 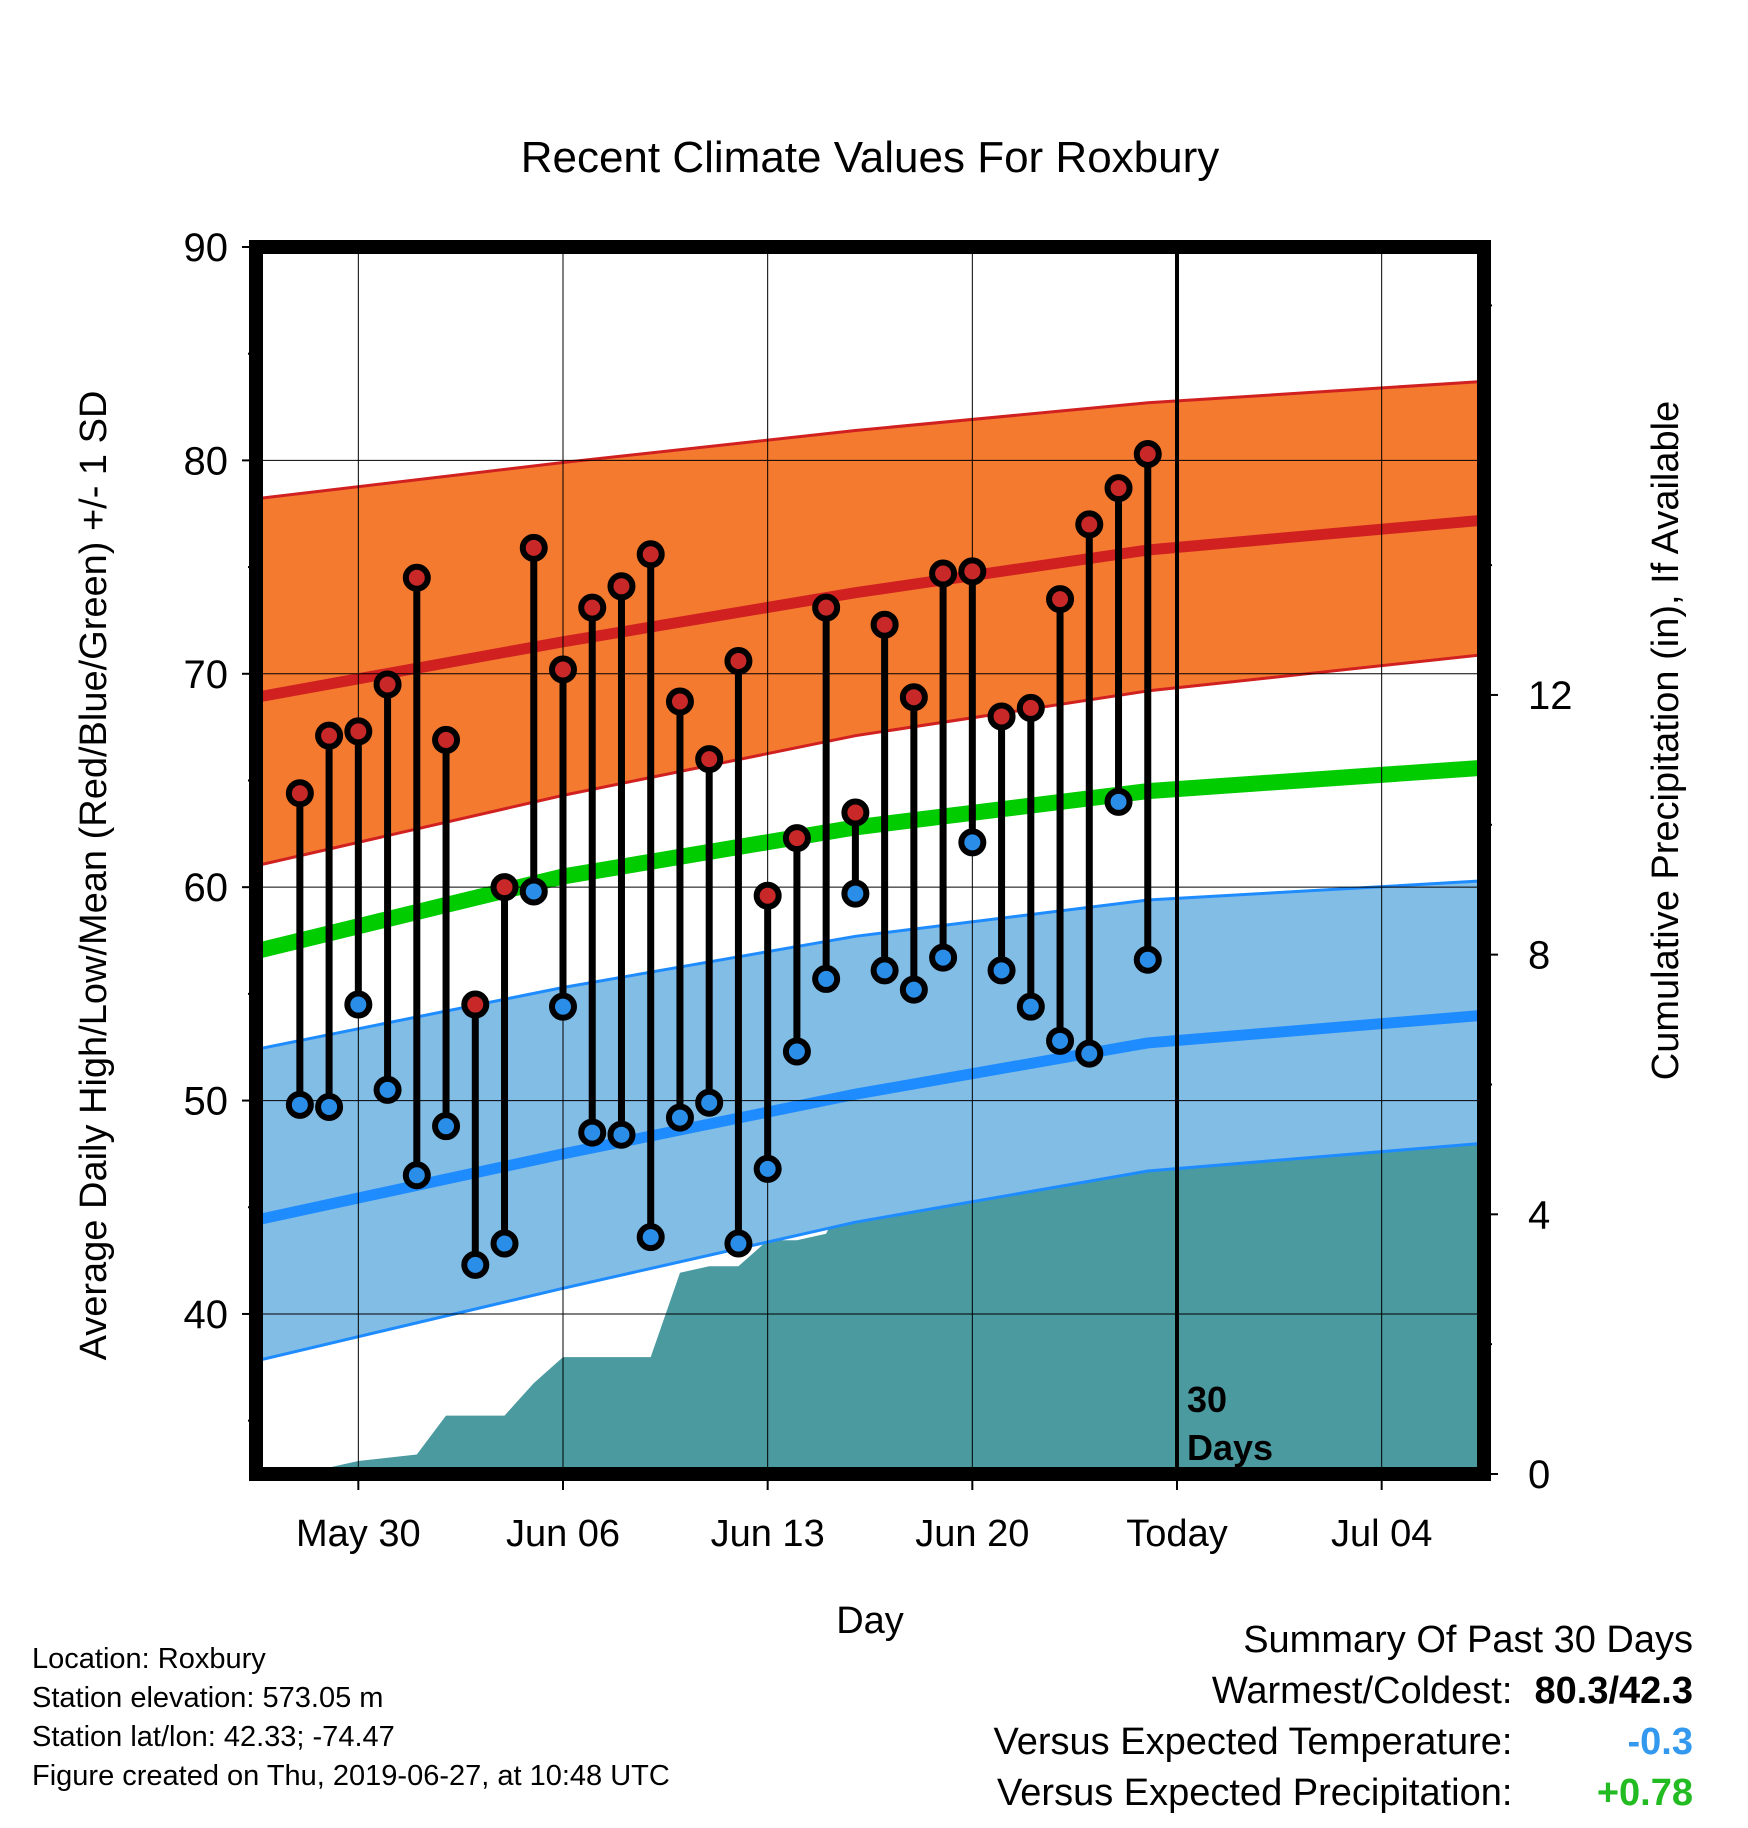 What do you see at coordinates (1230, 1447) in the screenshot?
I see `window-label-unit: Days` at bounding box center [1230, 1447].